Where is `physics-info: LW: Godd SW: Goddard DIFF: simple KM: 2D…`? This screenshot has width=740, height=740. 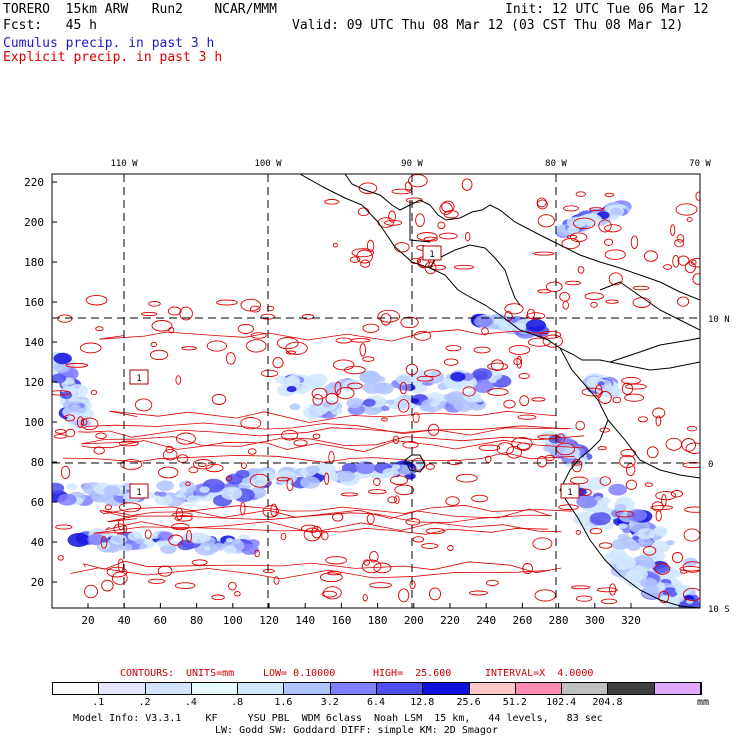 physics-info: LW: Godd SW: Goddard DIFF: simple KM: 2D… is located at coordinates (356, 730).